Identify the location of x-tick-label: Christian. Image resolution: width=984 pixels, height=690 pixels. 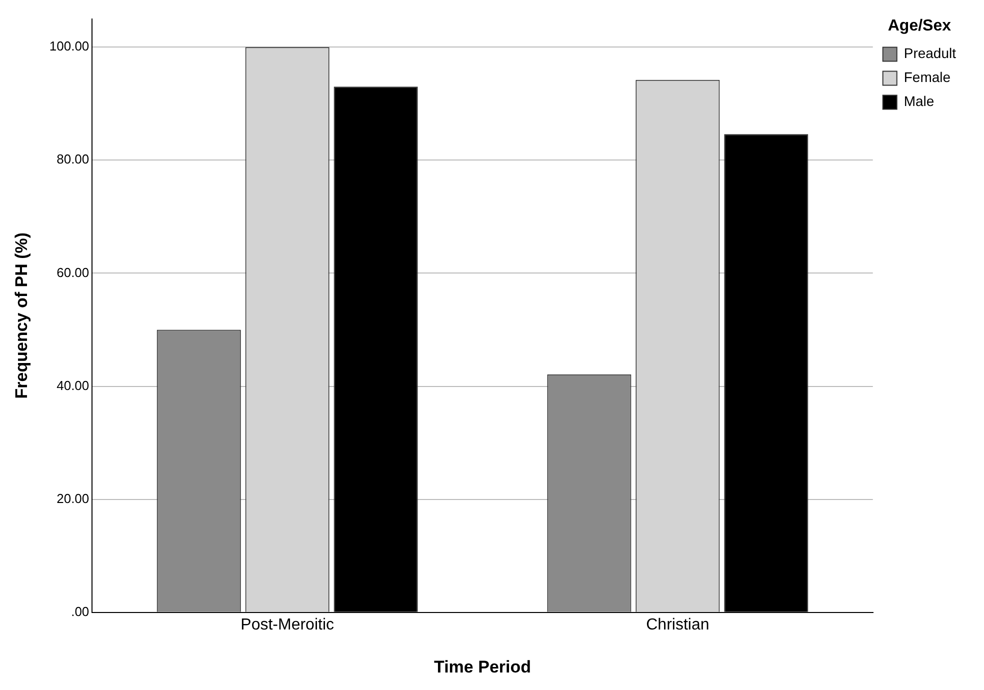
(678, 625).